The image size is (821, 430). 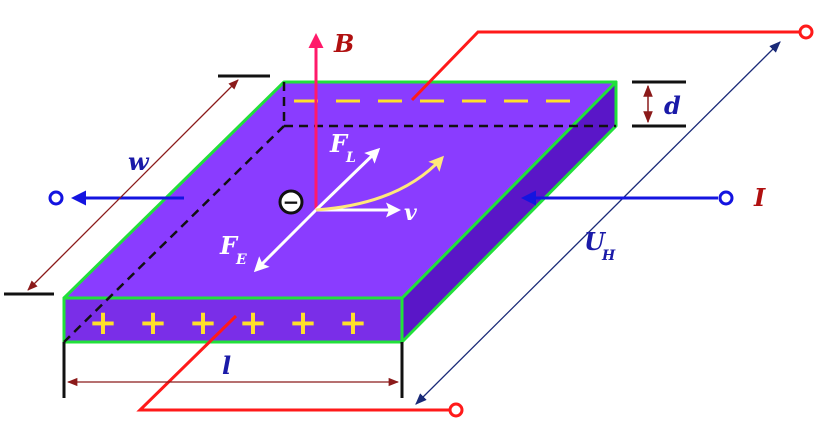 What do you see at coordinates (410, 213) in the screenshot?
I see `label-v: v` at bounding box center [410, 213].